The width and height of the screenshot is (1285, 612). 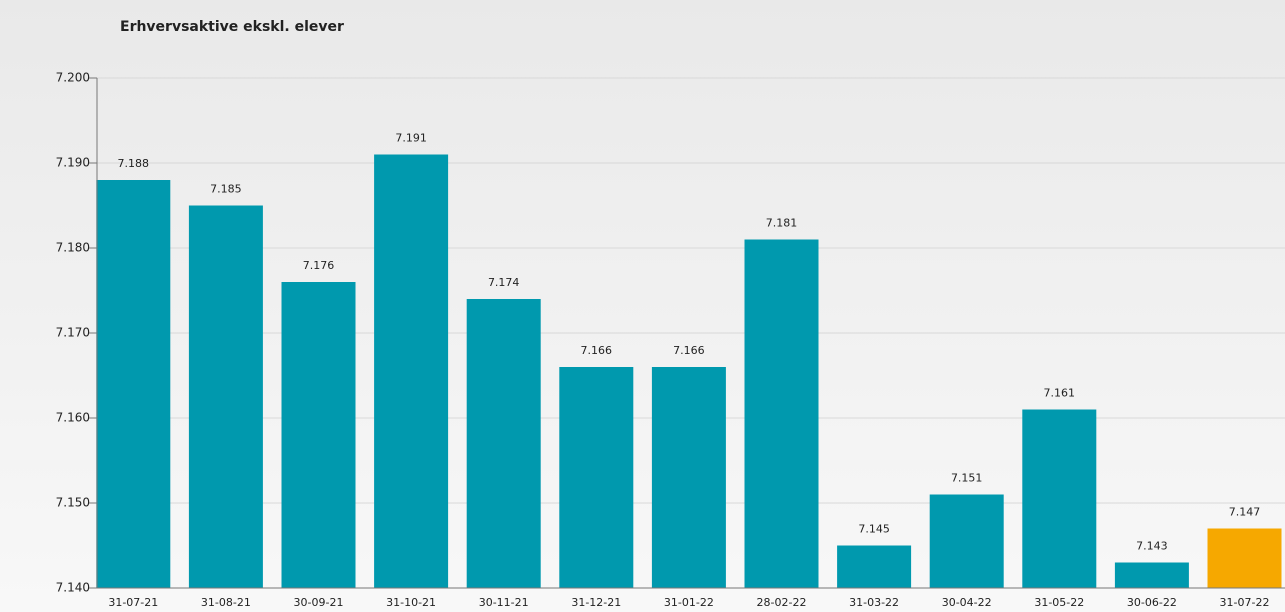 What do you see at coordinates (504, 602) in the screenshot?
I see `x-tick-label: 30-11-21` at bounding box center [504, 602].